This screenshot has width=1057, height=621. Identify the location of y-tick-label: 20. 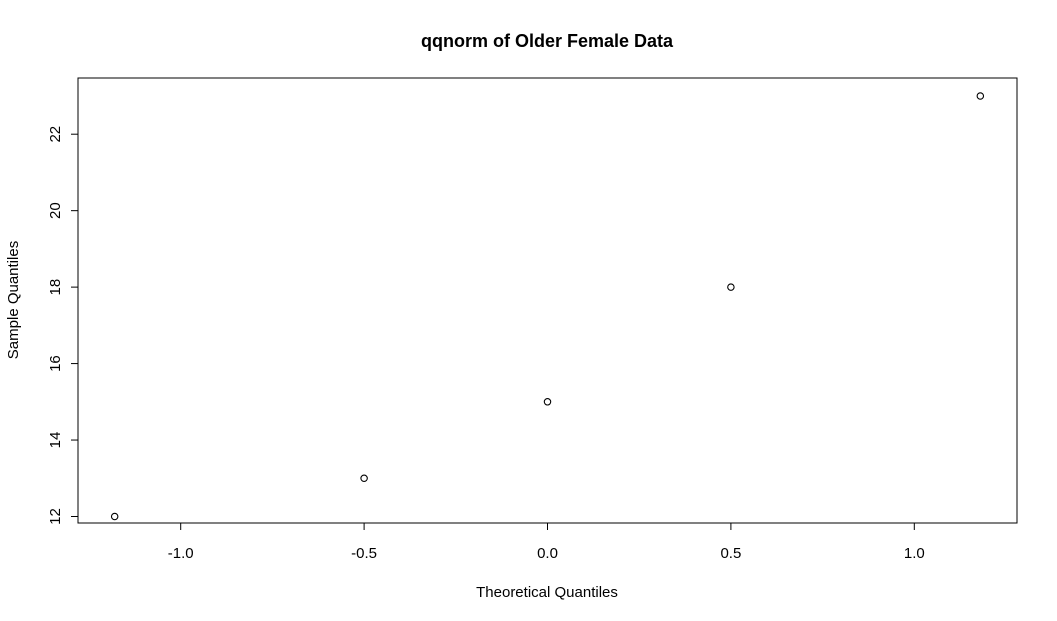
(55, 210).